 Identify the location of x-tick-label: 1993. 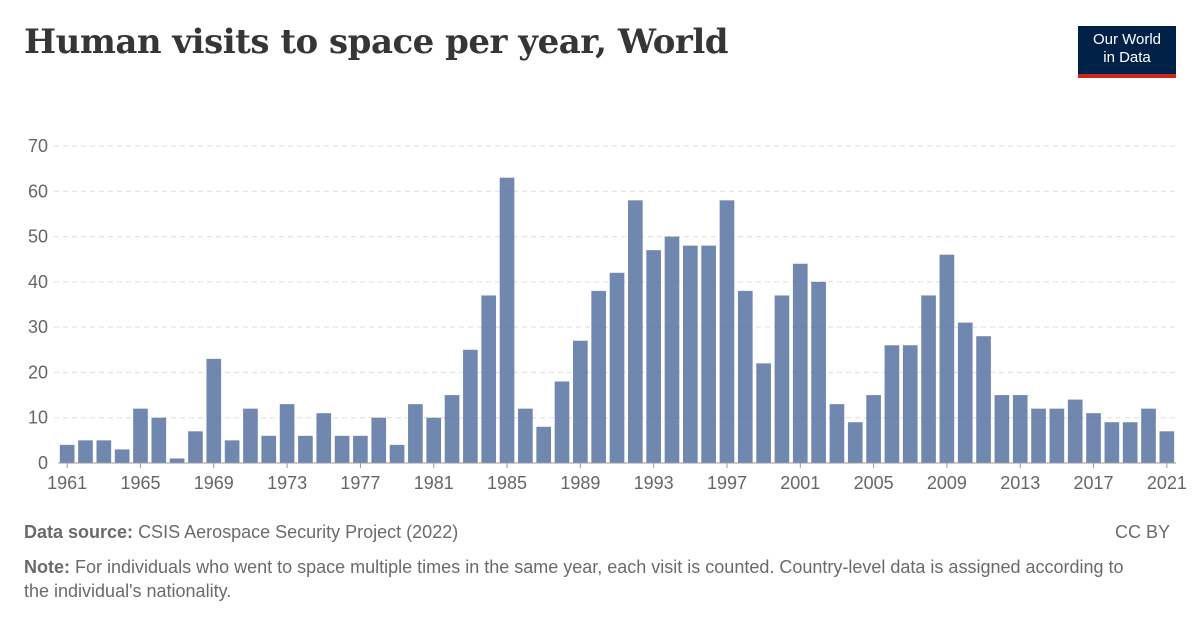
(654, 483).